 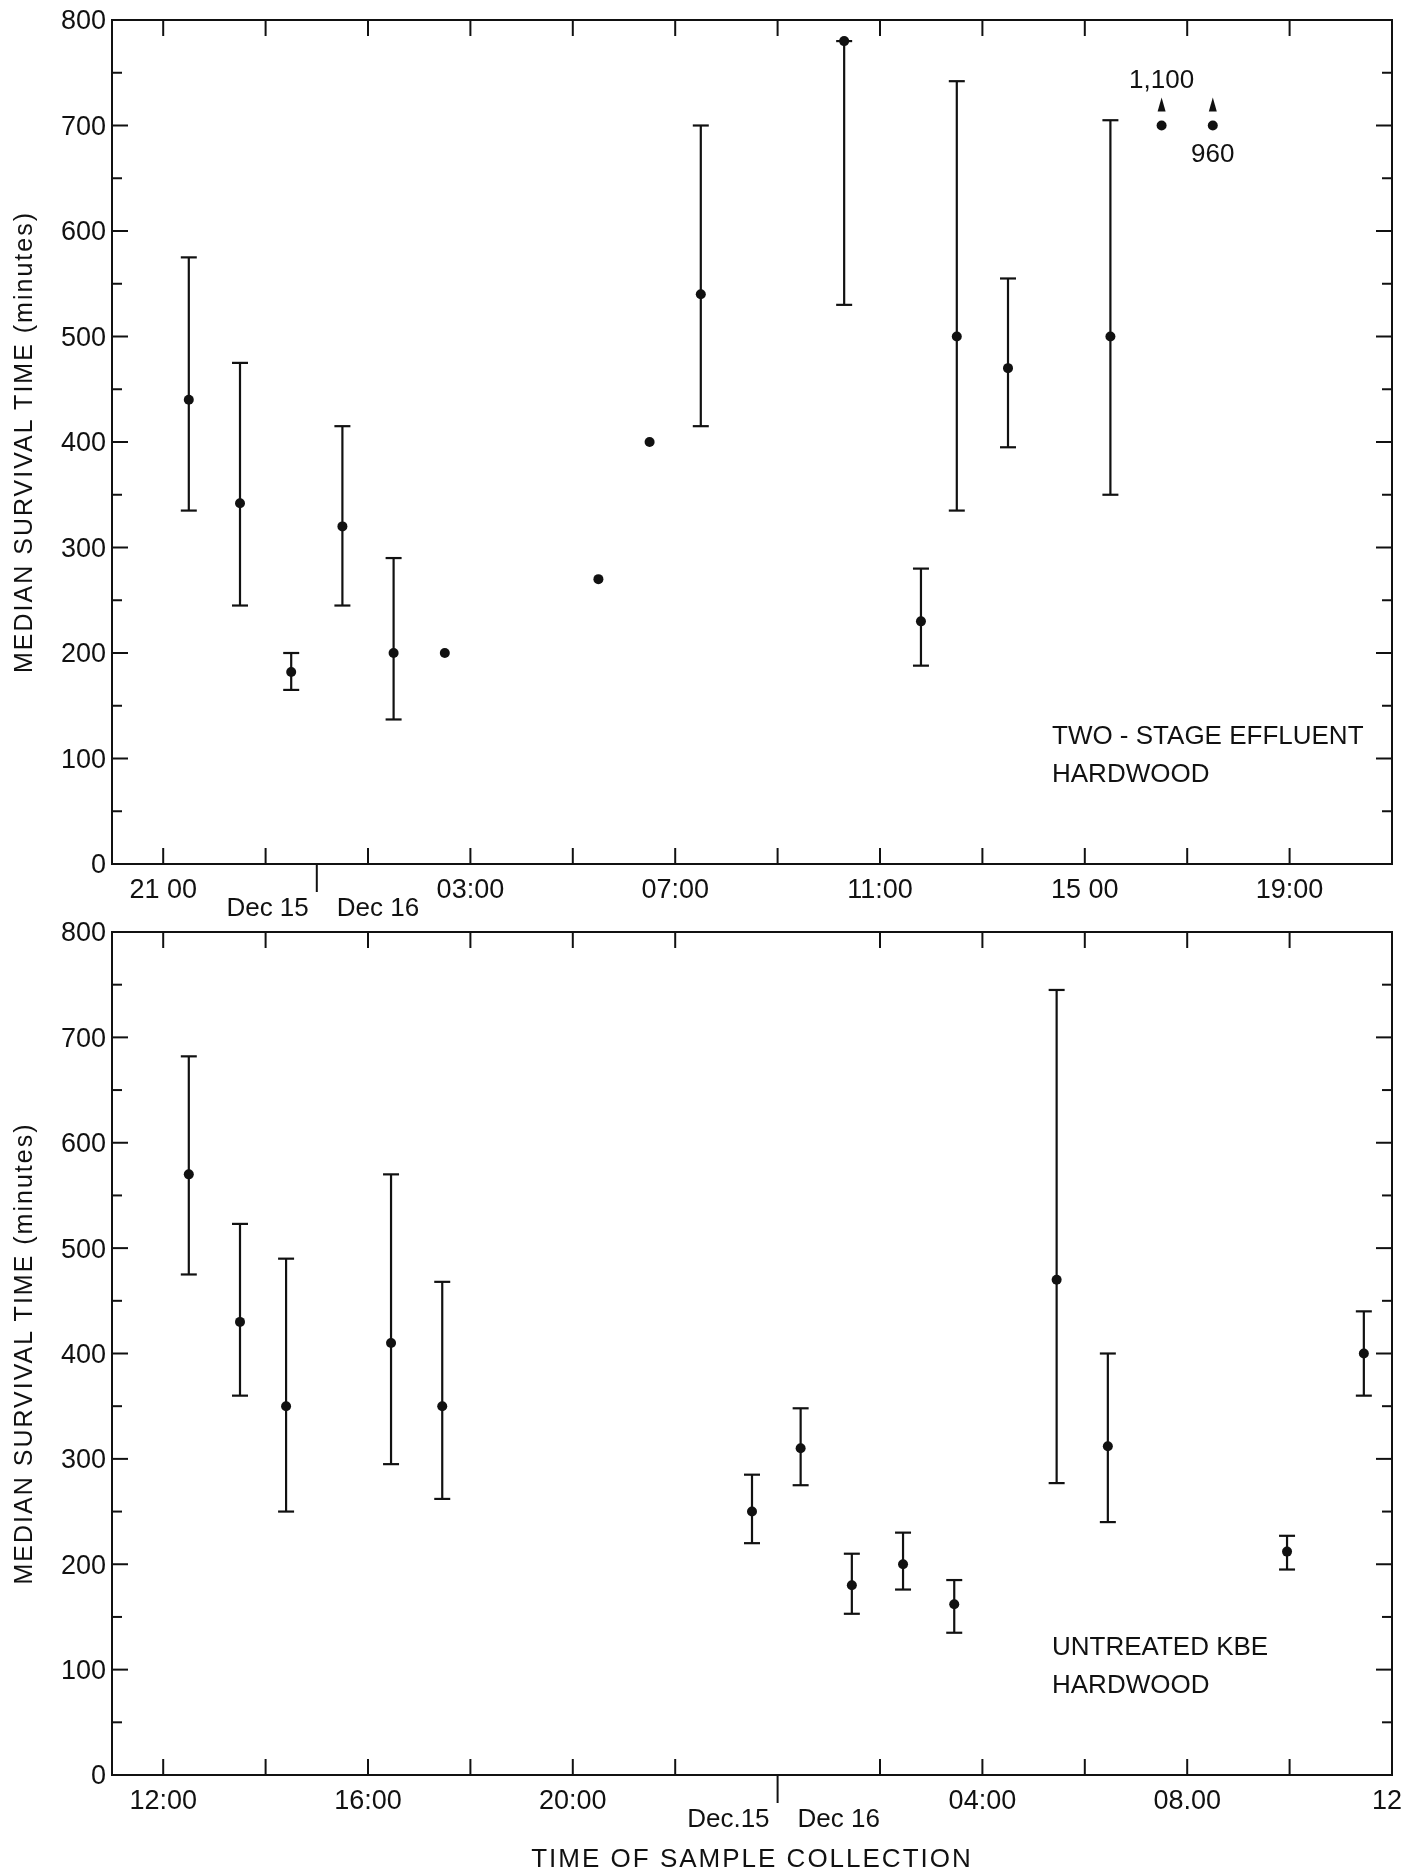 I want to click on x-tick-label: 21 00, so click(x=163, y=889).